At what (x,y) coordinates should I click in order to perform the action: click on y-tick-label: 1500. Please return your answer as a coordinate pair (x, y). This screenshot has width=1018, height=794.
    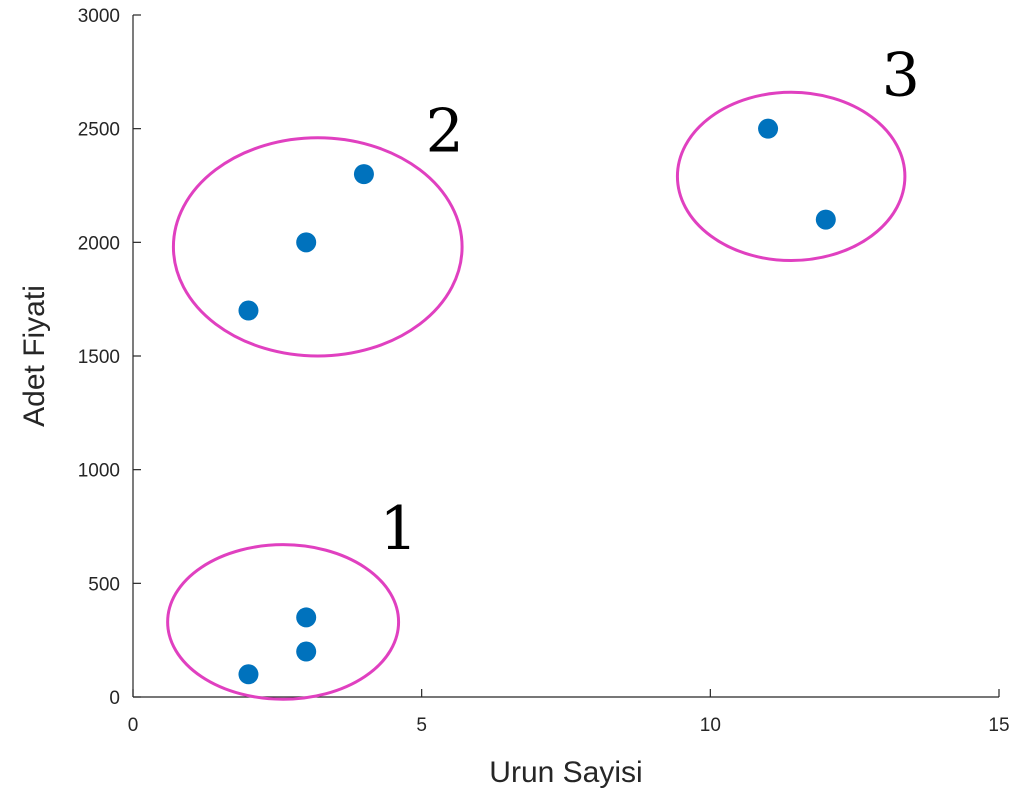
    Looking at the image, I should click on (99, 357).